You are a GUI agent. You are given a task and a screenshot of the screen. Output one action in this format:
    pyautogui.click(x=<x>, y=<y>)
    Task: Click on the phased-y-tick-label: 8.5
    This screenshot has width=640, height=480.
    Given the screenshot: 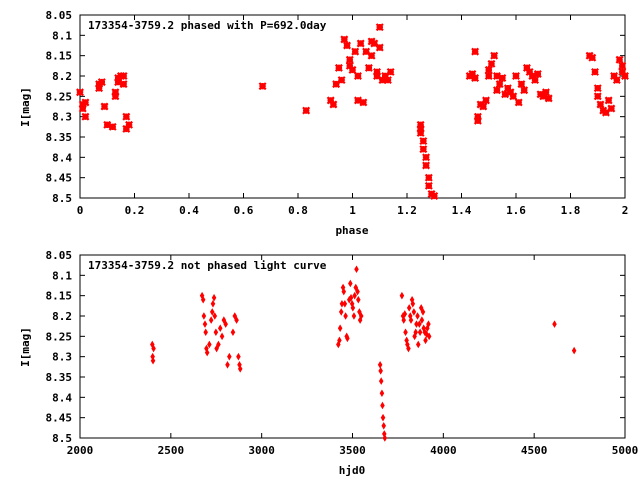 What is the action you would take?
    pyautogui.click(x=62, y=198)
    